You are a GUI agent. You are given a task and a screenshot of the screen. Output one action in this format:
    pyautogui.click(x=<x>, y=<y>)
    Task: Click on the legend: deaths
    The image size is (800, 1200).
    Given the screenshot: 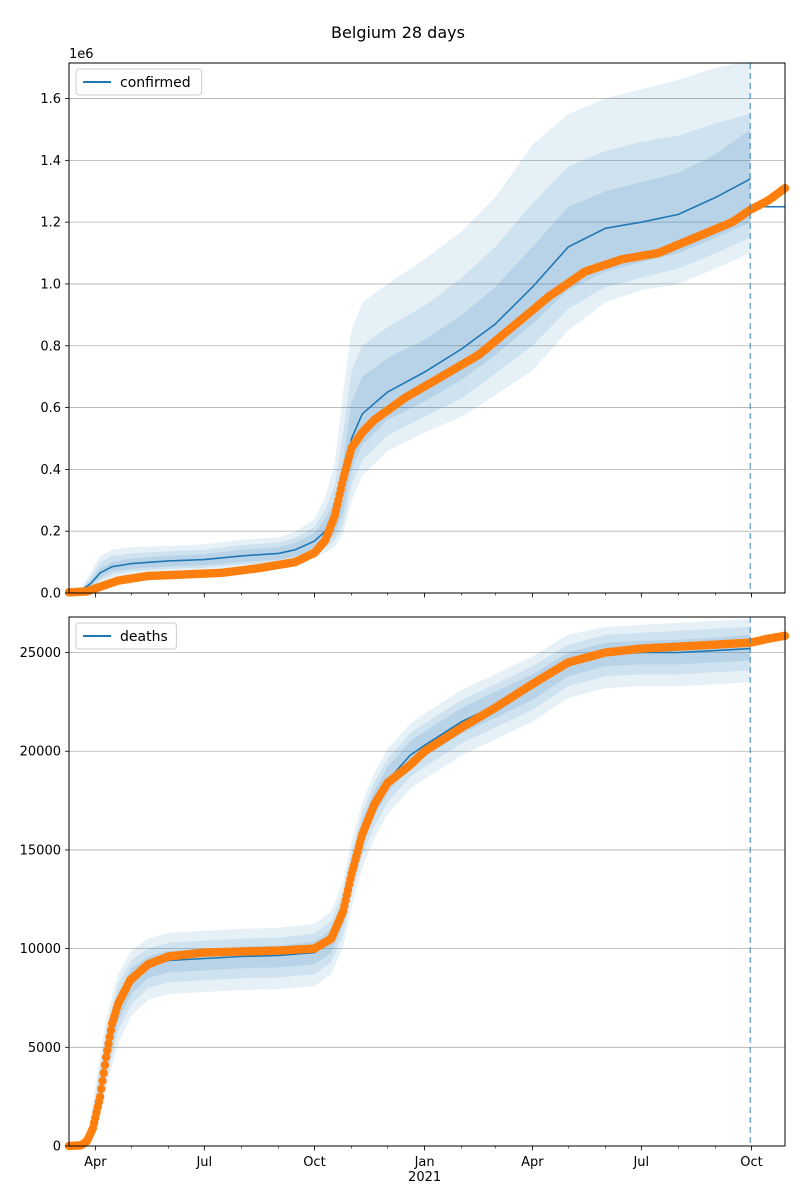 What is the action you would take?
    pyautogui.click(x=126, y=636)
    